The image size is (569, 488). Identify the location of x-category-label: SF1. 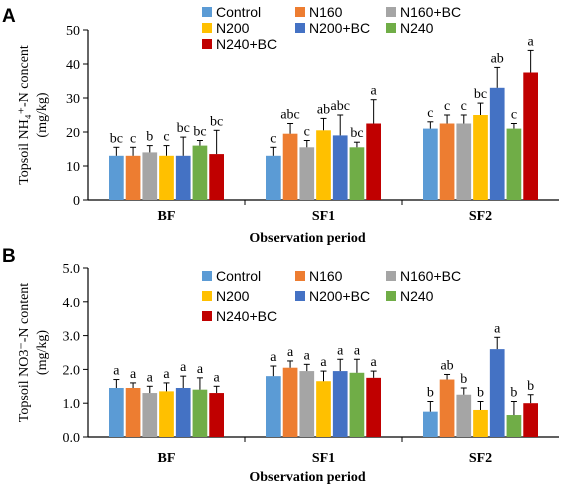
(323, 458).